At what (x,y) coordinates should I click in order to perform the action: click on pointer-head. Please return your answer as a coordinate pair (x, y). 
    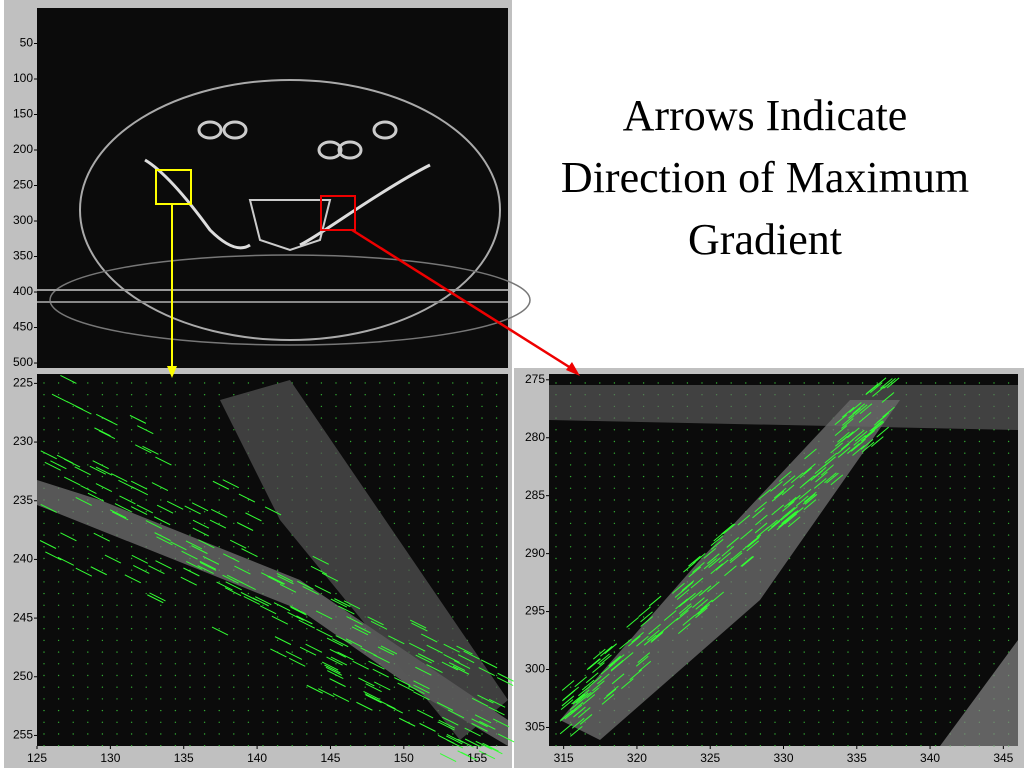
    Looking at the image, I should click on (172, 372).